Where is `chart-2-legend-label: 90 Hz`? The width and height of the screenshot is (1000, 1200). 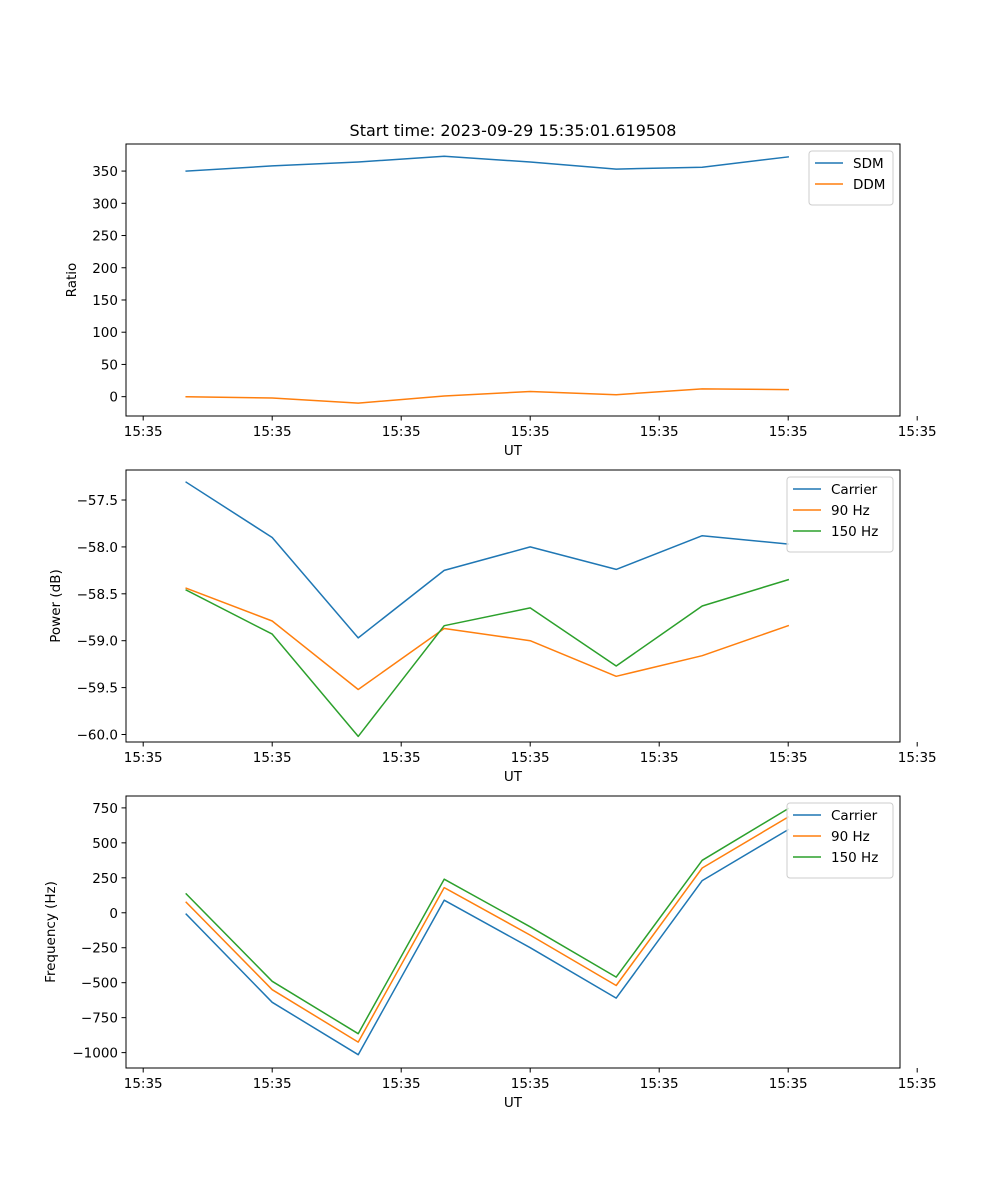
chart-2-legend-label: 90 Hz is located at coordinates (850, 511).